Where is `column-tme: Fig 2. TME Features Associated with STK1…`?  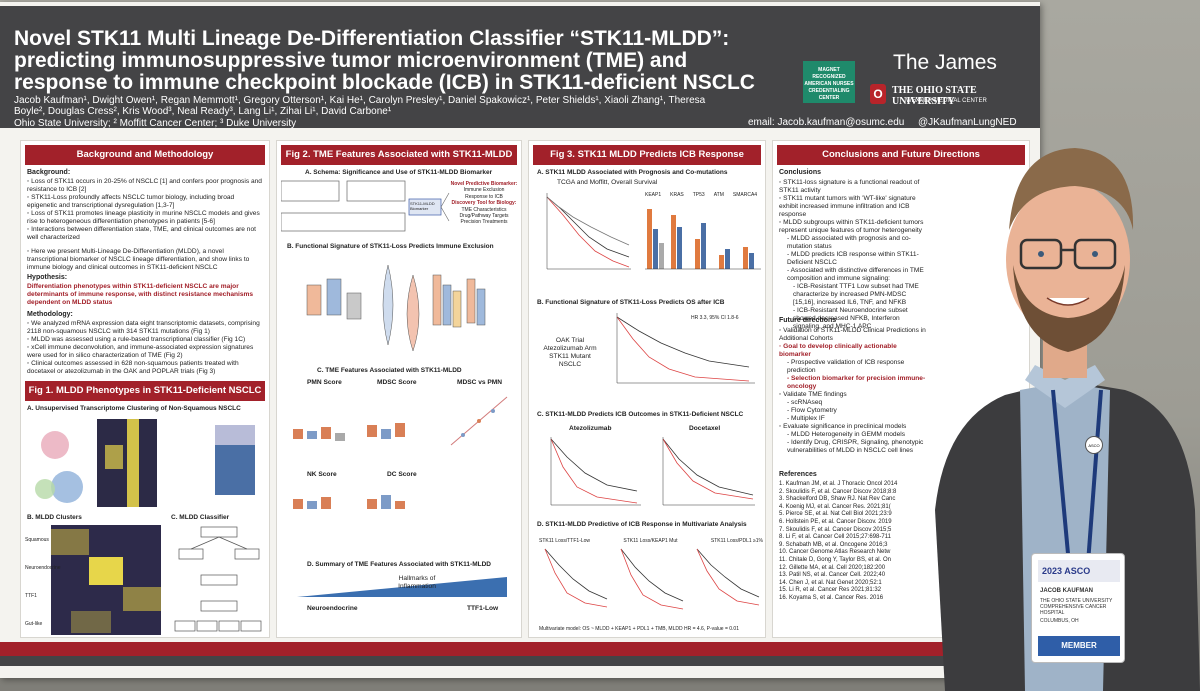
column-tme: Fig 2. TME Features Associated with STK1… is located at coordinates (399, 389).